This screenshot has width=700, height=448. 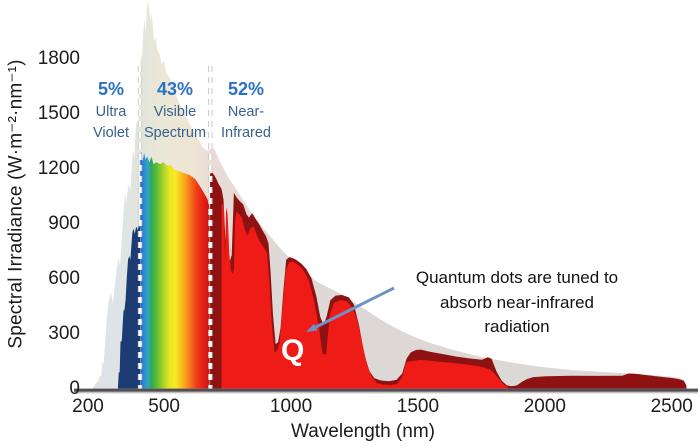 What do you see at coordinates (175, 89) in the screenshot?
I see `visible-percent-label: 43%` at bounding box center [175, 89].